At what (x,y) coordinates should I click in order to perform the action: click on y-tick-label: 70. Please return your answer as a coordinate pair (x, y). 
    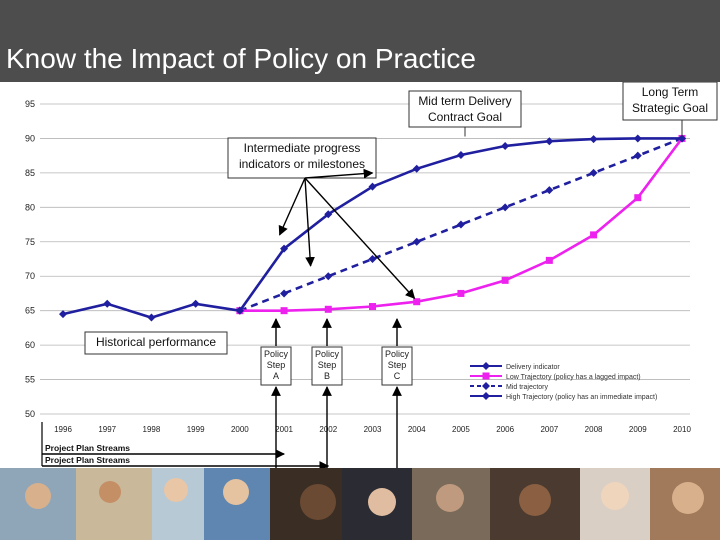
    Looking at the image, I should click on (30, 276).